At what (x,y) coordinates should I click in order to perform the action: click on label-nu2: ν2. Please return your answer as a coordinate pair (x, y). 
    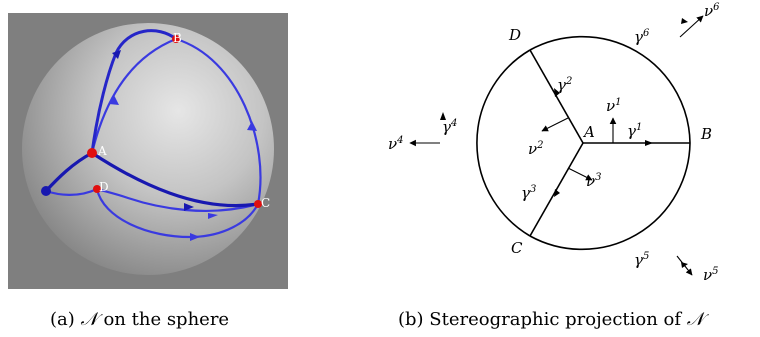
    Looking at the image, I should click on (536, 149).